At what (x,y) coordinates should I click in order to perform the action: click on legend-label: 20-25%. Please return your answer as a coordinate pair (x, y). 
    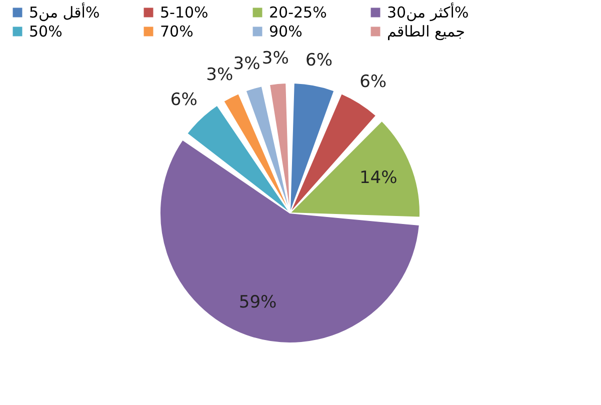
    Looking at the image, I should click on (298, 13).